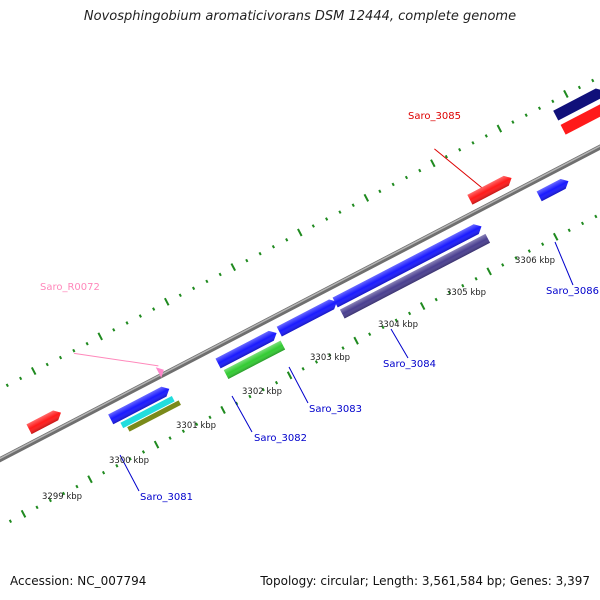 This screenshot has width=600, height=600. I want to click on gene-label-saro-3086: Saro_3086, so click(572, 291).